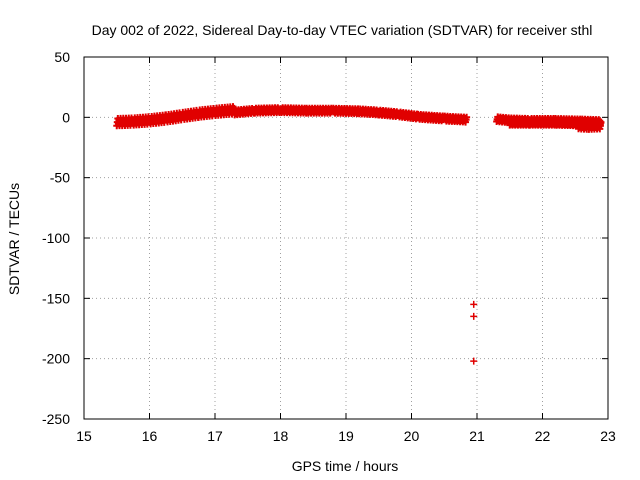 The height and width of the screenshot is (480, 640). What do you see at coordinates (62, 57) in the screenshot?
I see `y-tick-label: 50` at bounding box center [62, 57].